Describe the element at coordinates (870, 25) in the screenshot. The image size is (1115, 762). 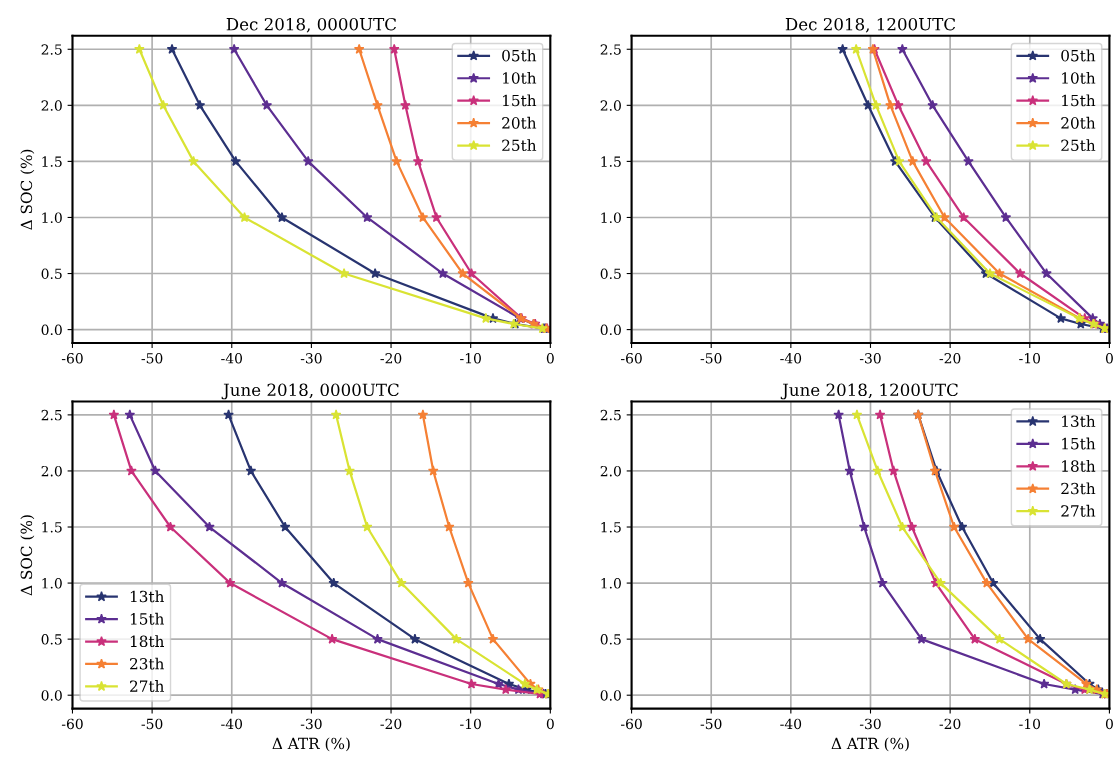
I see `chart-title: Dec 2018, 1200UTC` at that location.